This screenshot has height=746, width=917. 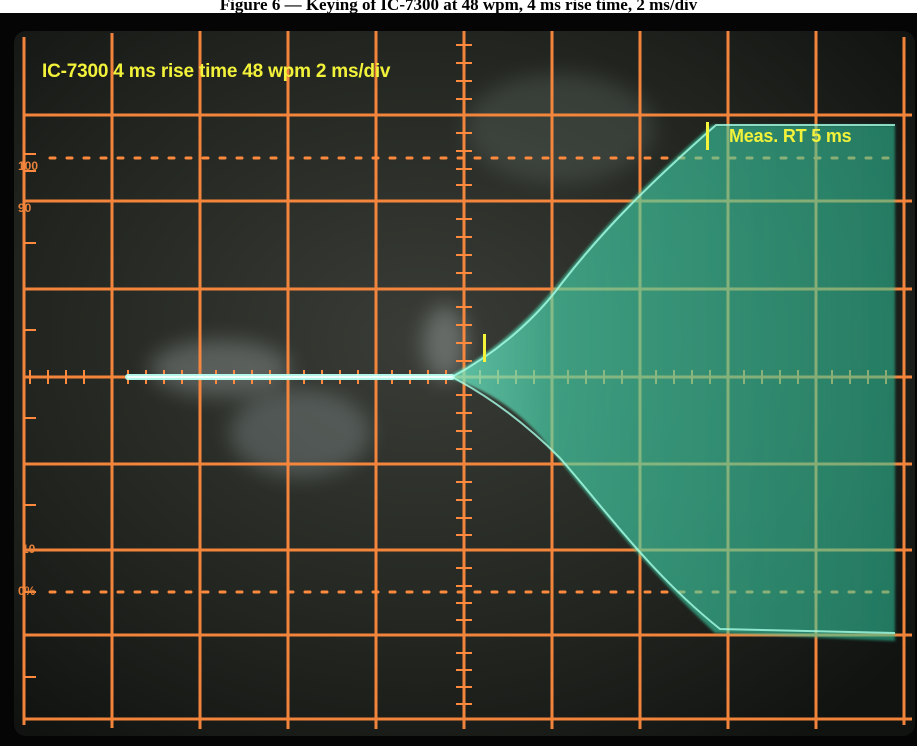 What do you see at coordinates (27, 591) in the screenshot?
I see `scale-label-0: 0%` at bounding box center [27, 591].